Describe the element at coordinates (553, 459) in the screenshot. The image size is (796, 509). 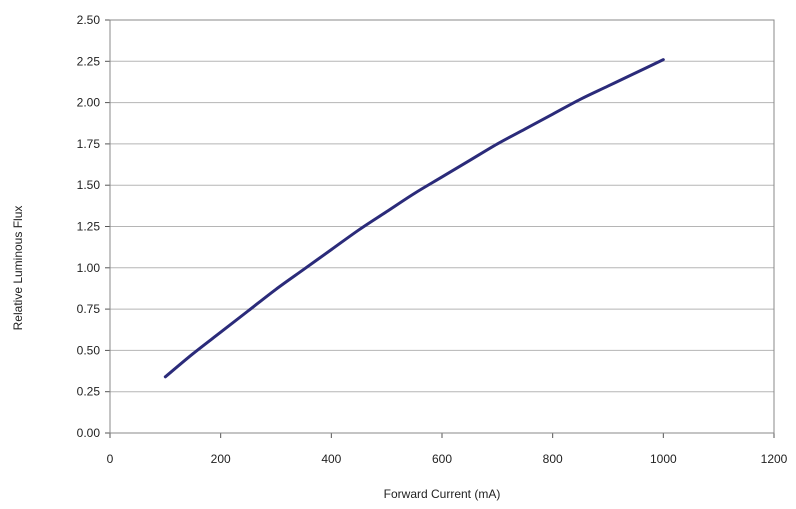
I see `x-tick-label: 800` at that location.